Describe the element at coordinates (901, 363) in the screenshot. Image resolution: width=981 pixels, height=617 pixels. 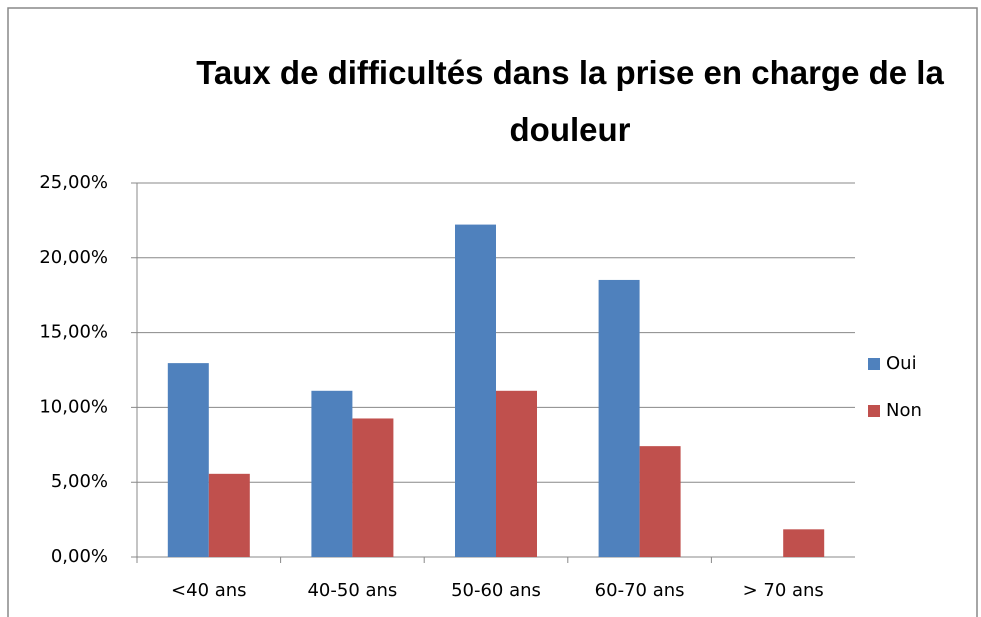
I see `legend-label: Oui` at that location.